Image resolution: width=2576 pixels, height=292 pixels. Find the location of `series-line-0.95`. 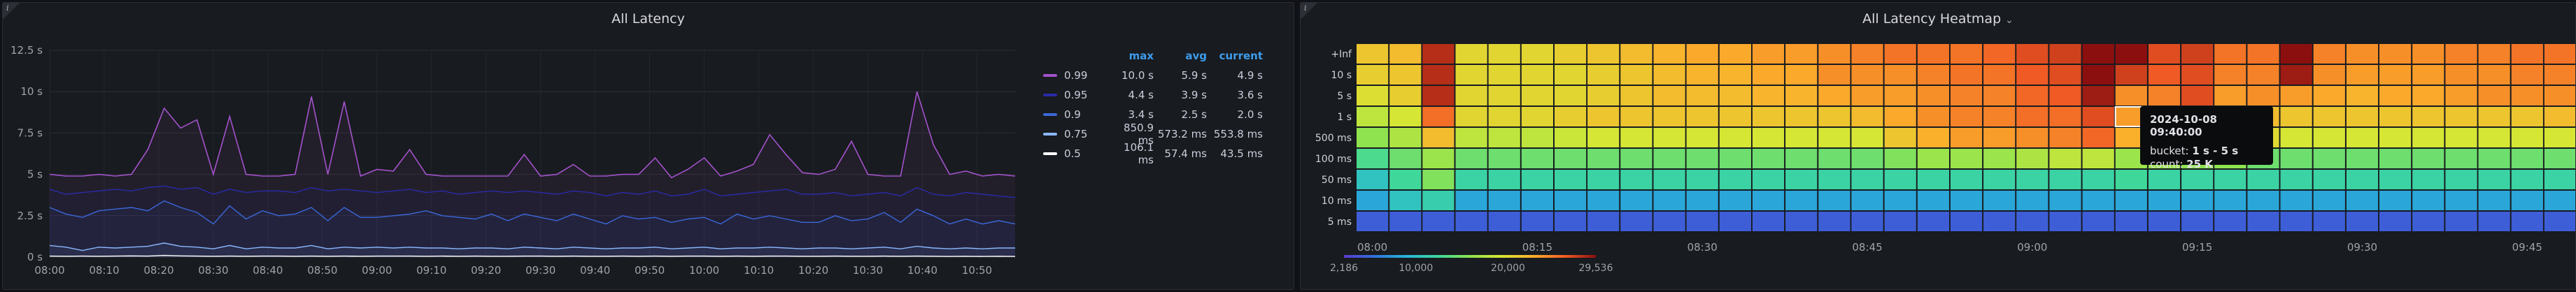

series-line-0.95 is located at coordinates (532, 191).